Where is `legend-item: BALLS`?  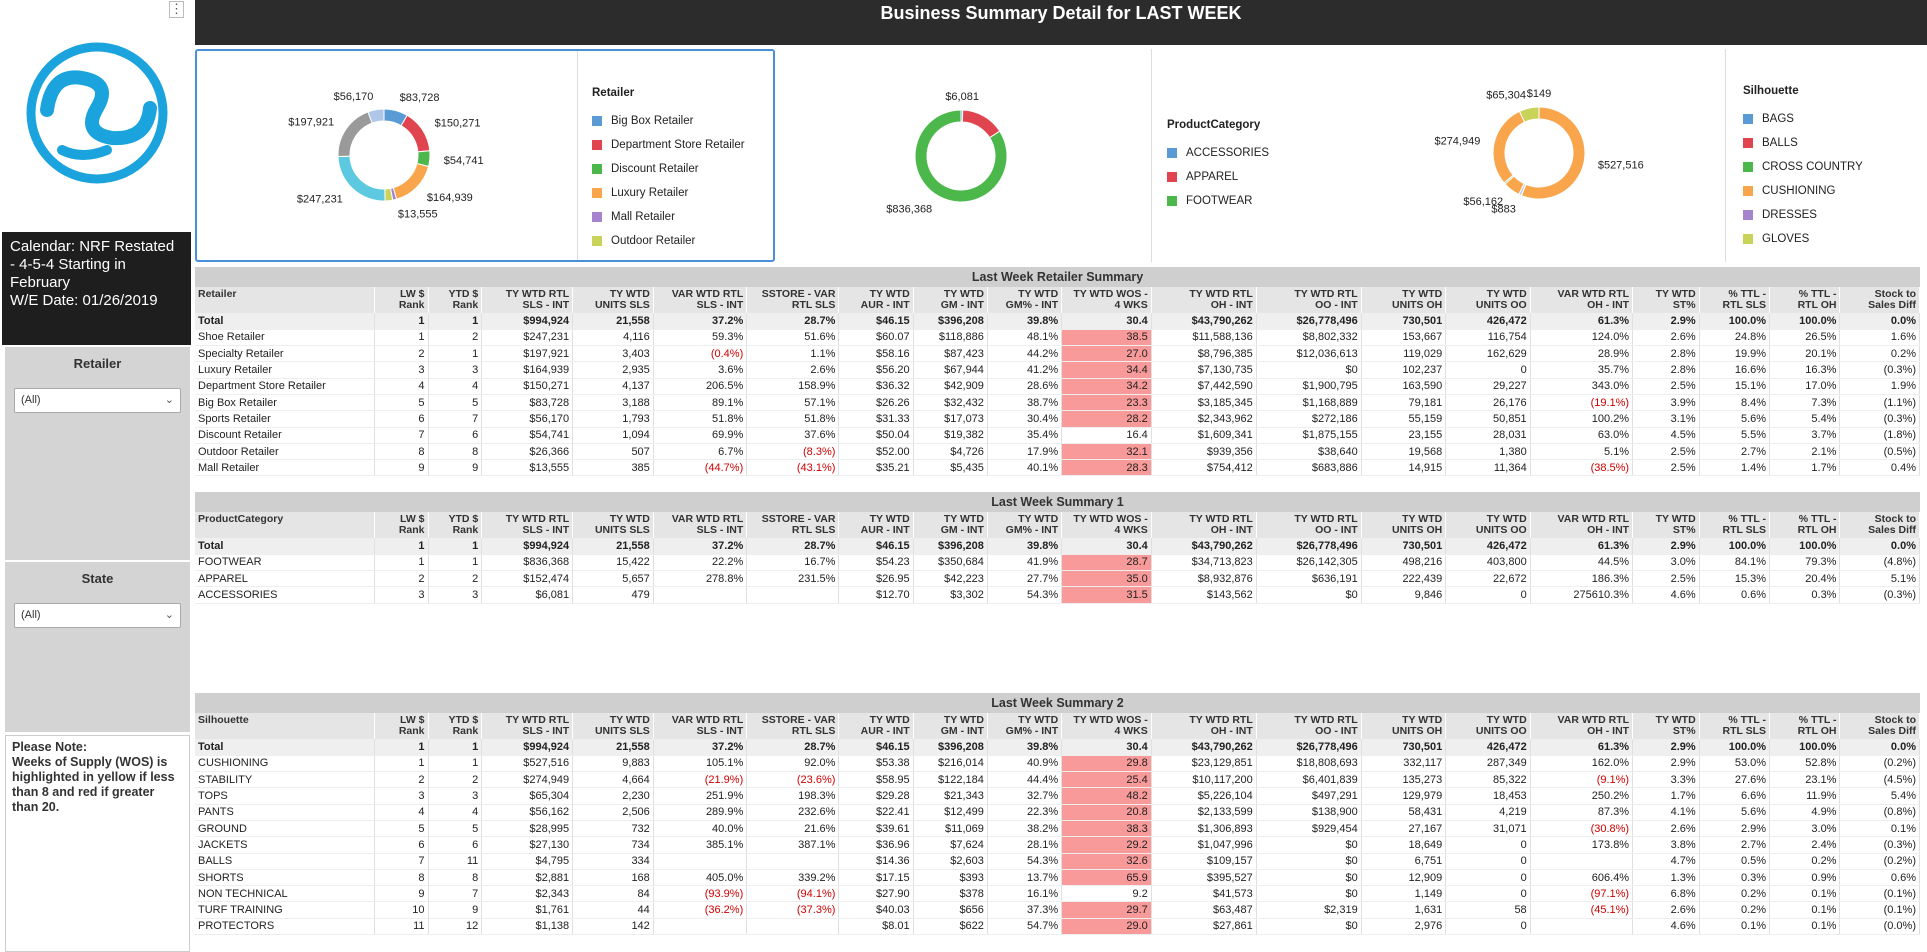 legend-item: BALLS is located at coordinates (1803, 143).